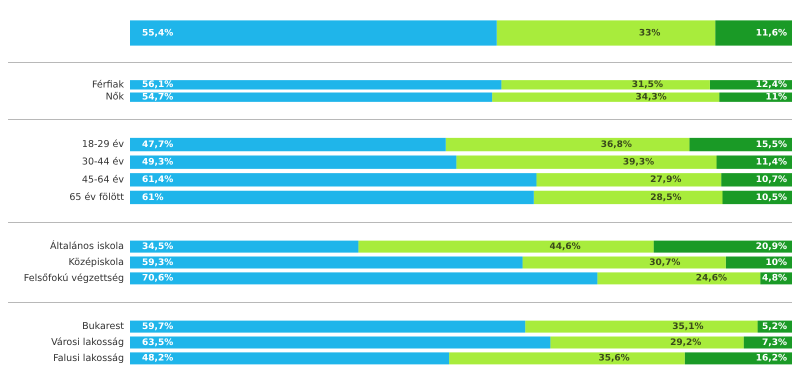  I want to click on data-label: 11,4%, so click(771, 163).